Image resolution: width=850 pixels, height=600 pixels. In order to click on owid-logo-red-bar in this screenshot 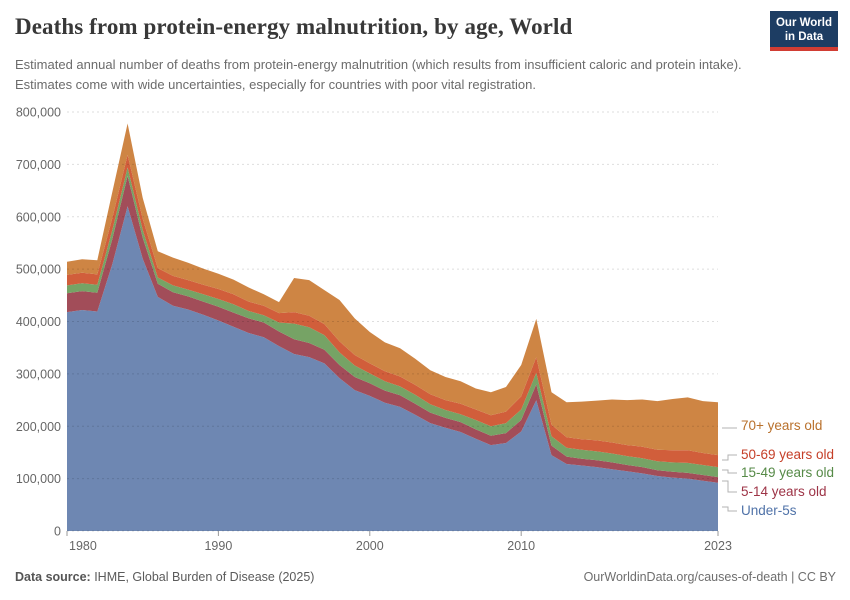, I will do `click(804, 49)`.